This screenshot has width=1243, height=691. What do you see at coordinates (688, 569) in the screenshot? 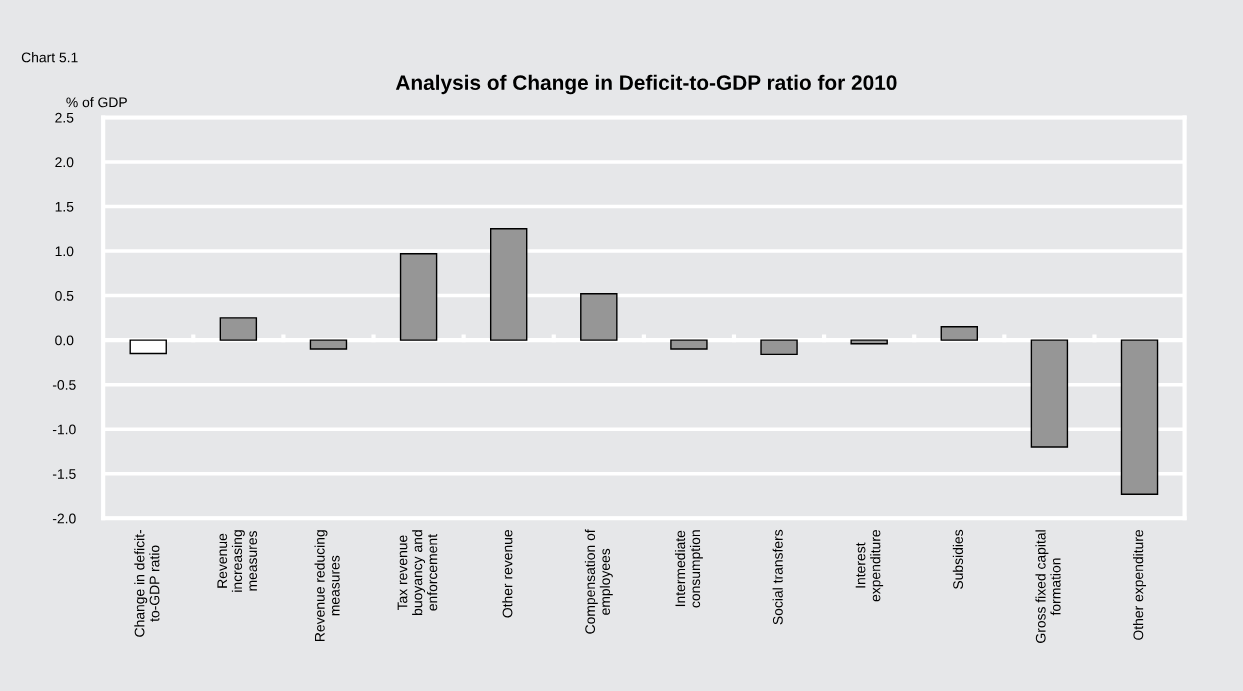
I see `x-tick-label: Intermediate consumption` at bounding box center [688, 569].